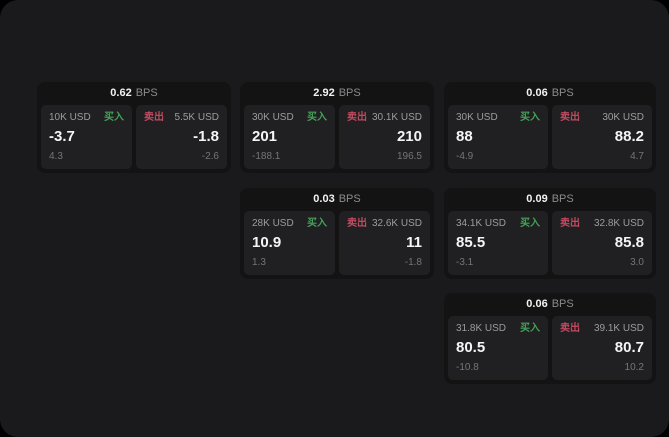 The height and width of the screenshot is (437, 669). What do you see at coordinates (259, 262) in the screenshot?
I see `buy-delta: 1.3` at bounding box center [259, 262].